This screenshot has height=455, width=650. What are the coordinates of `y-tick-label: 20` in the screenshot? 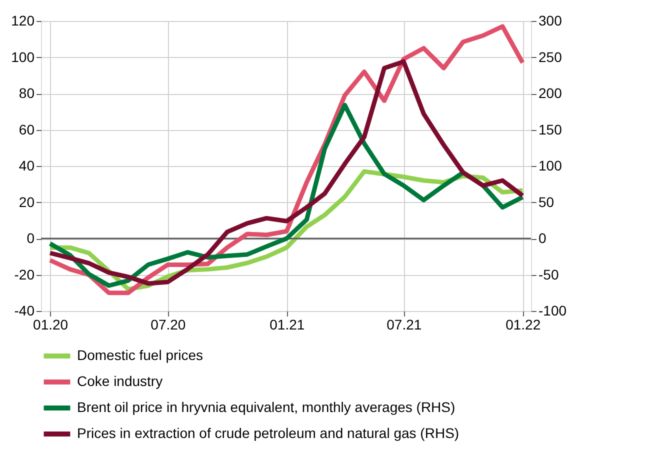 It's located at (26, 202).